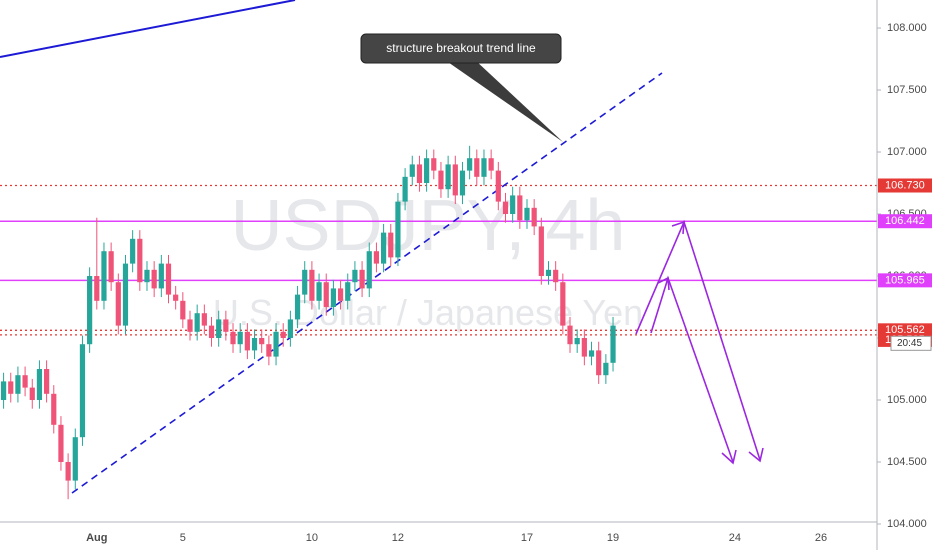  I want to click on projection-arrows, so click(699, 342).